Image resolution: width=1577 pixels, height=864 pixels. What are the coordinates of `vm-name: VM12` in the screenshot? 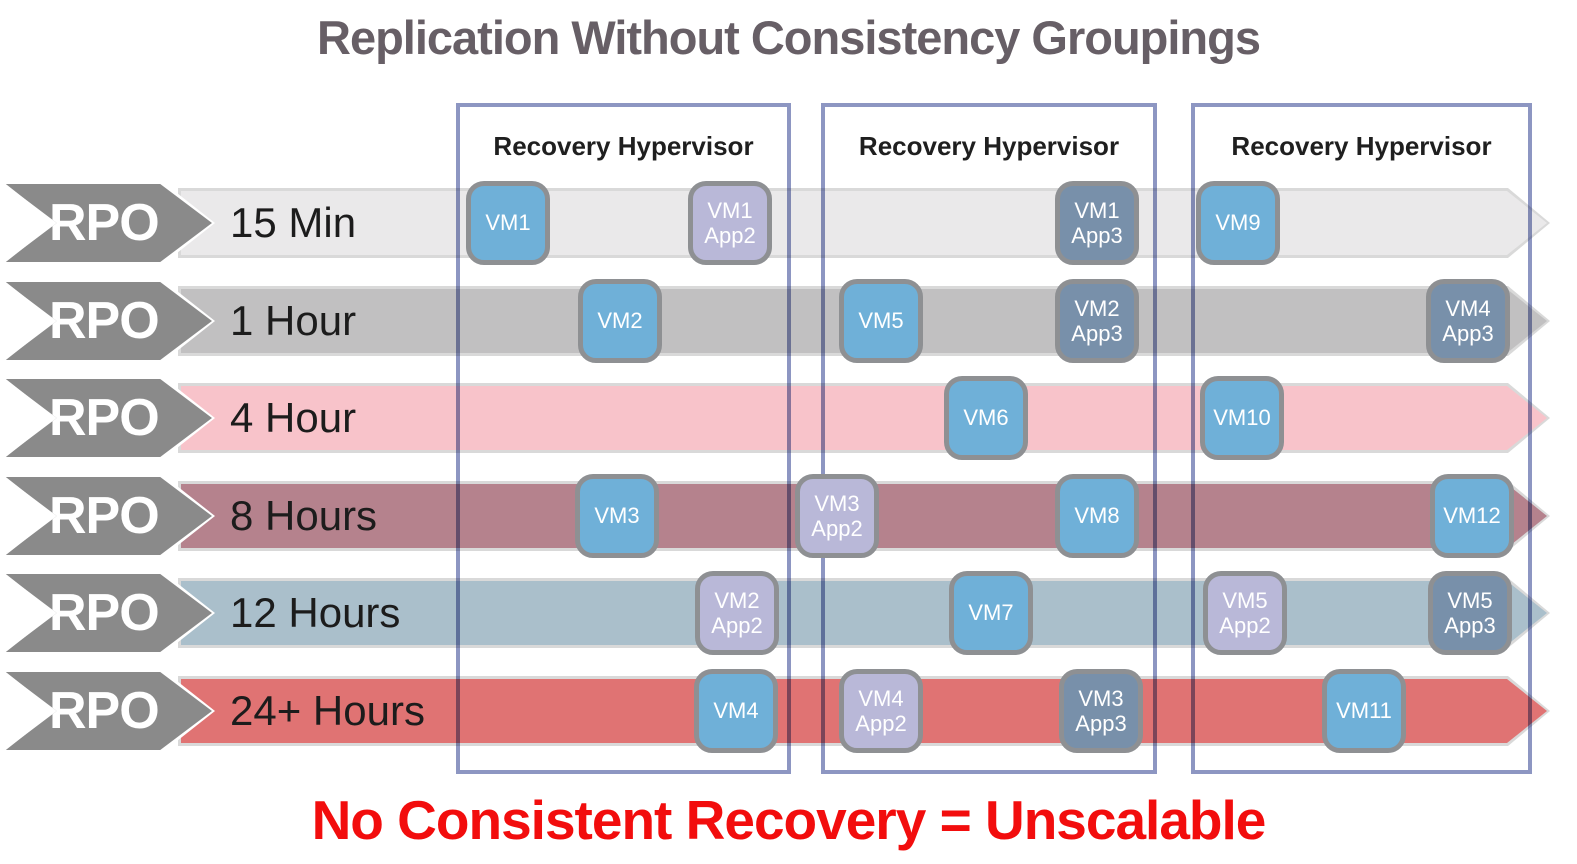 It's located at (1472, 516).